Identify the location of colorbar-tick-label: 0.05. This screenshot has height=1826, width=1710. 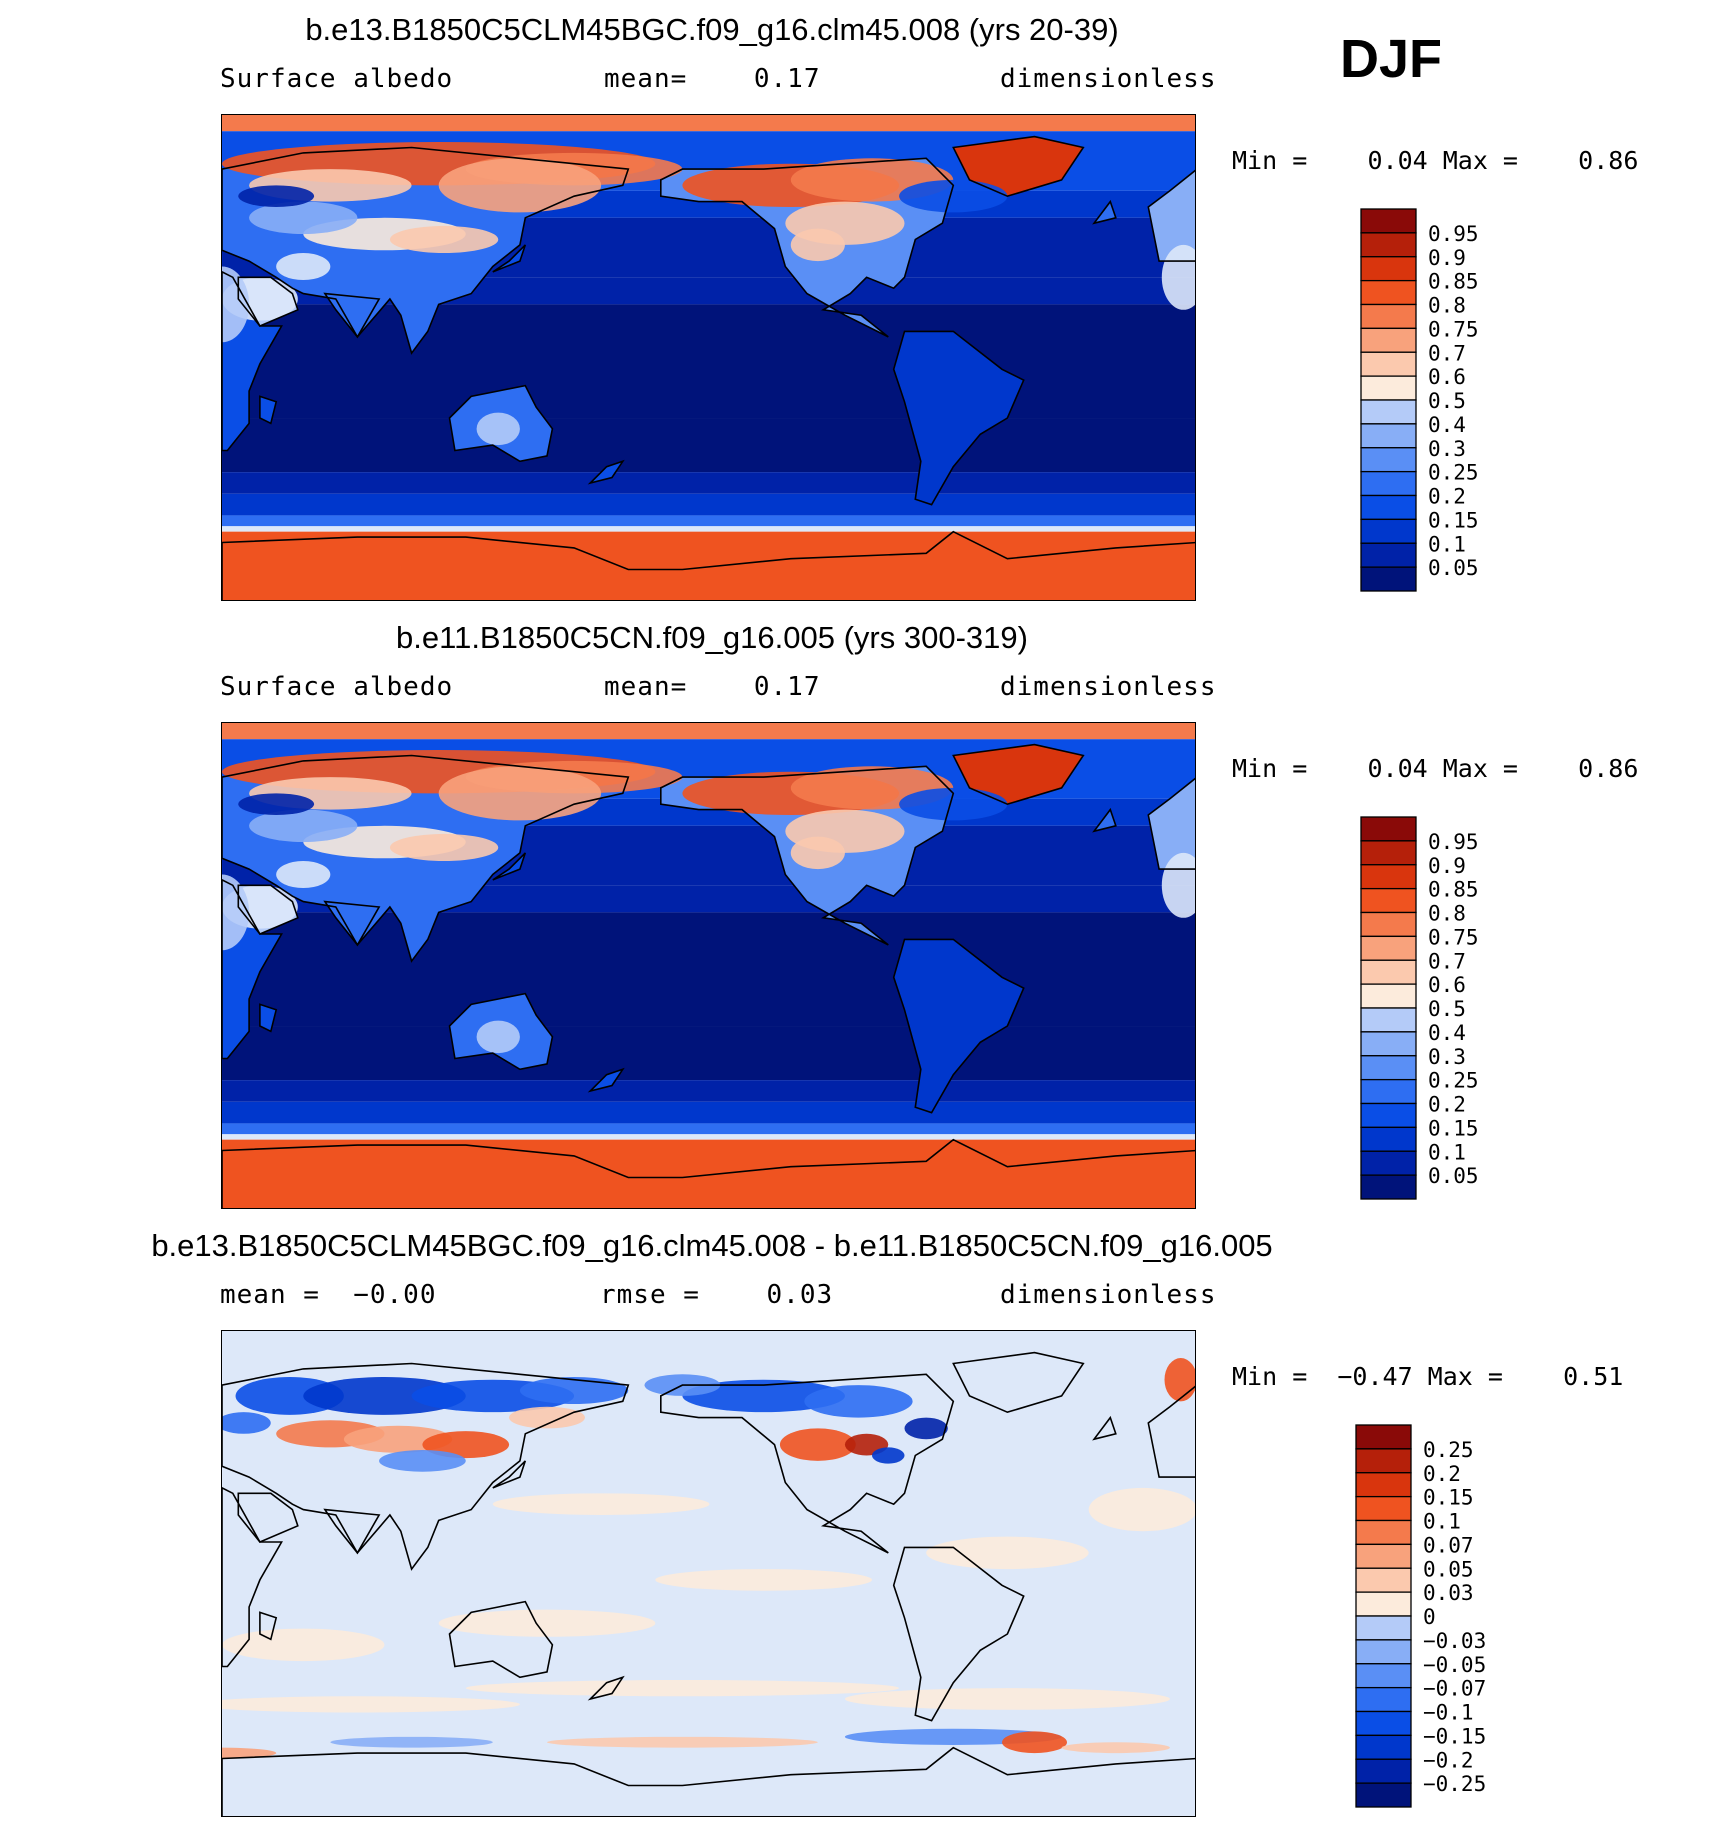
(1453, 568).